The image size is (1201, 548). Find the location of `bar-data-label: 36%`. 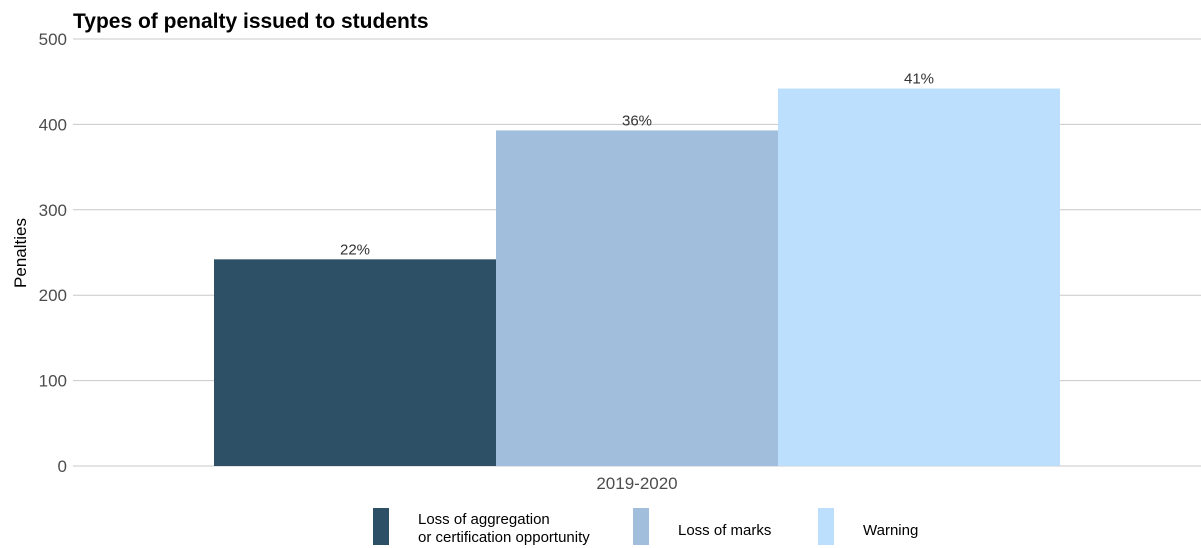

bar-data-label: 36% is located at coordinates (637, 120).